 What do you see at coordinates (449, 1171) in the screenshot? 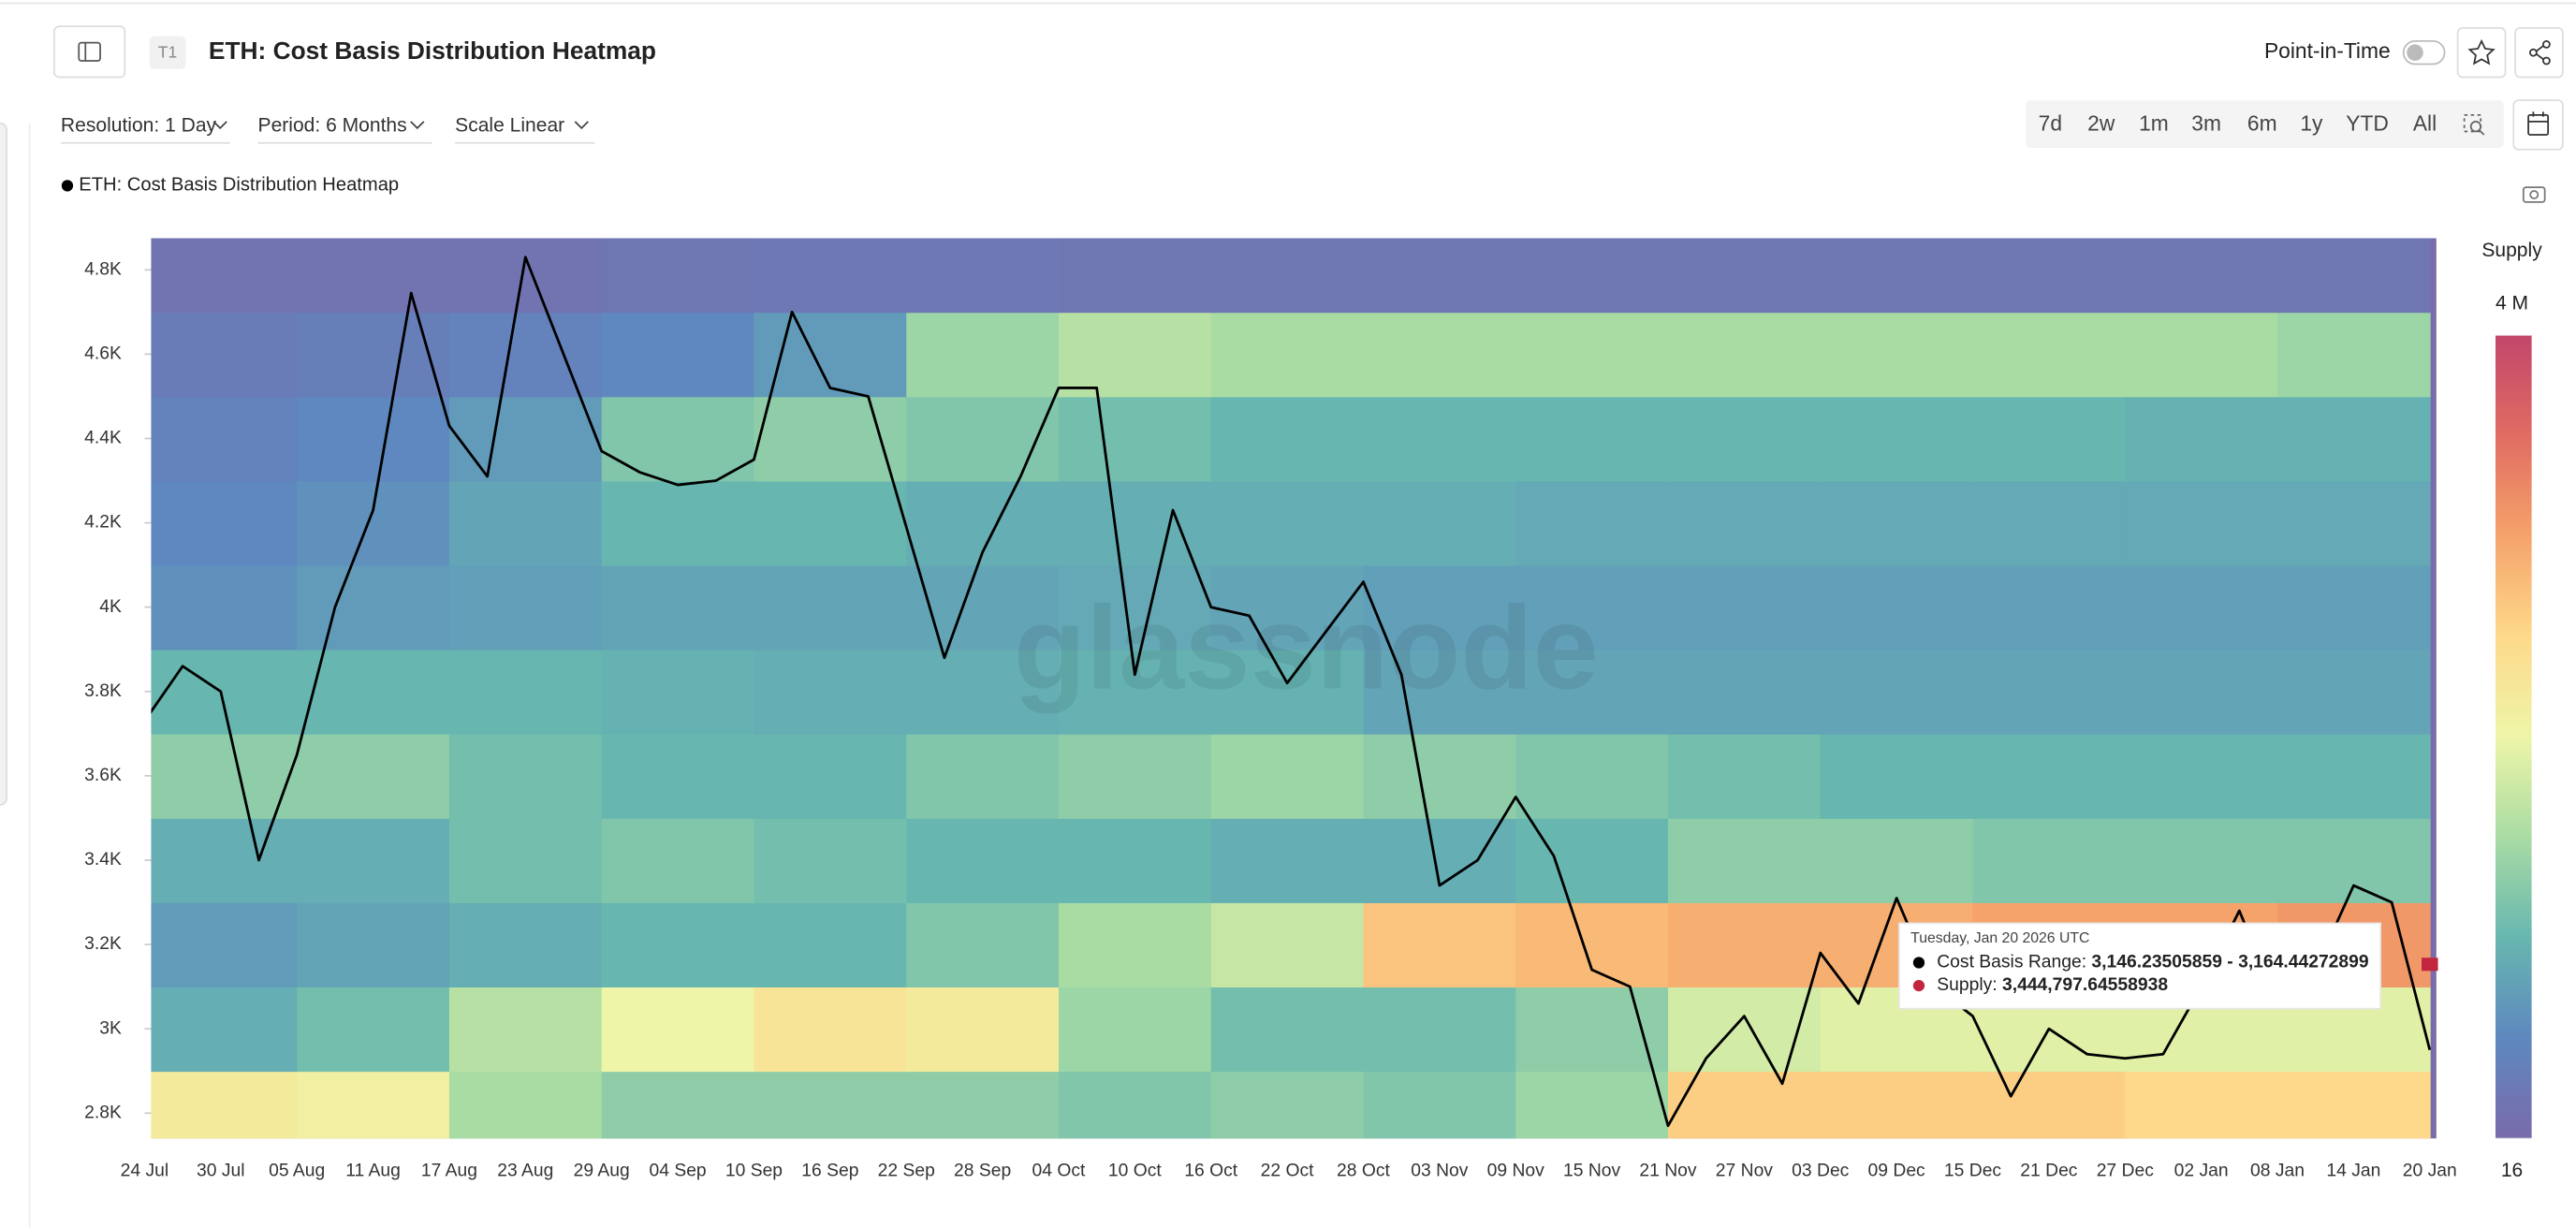
I see `x-tick-label: 17 Aug` at bounding box center [449, 1171].